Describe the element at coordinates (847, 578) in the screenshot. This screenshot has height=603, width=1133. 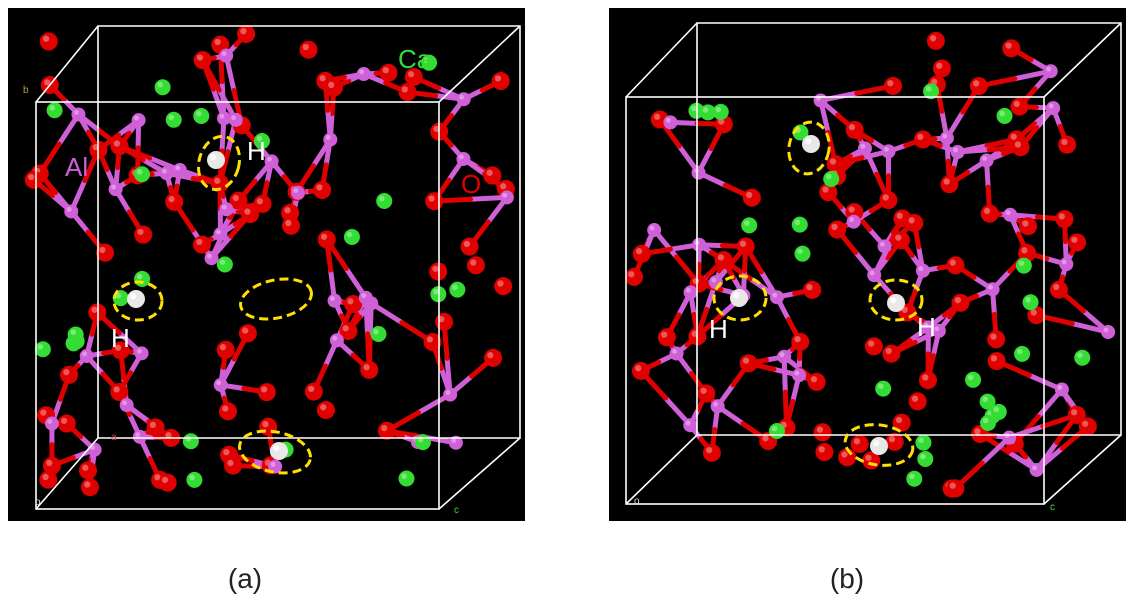
I see `caption-b: (b)` at that location.